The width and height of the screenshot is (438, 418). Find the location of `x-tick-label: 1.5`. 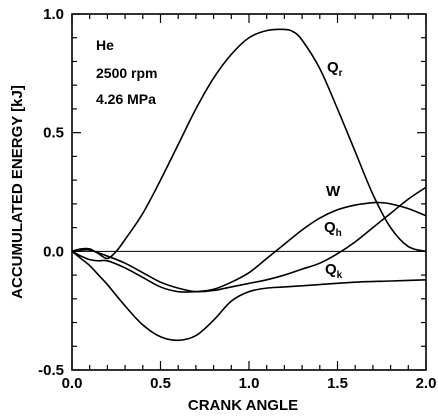

x-tick-label: 1.5 is located at coordinates (337, 383).